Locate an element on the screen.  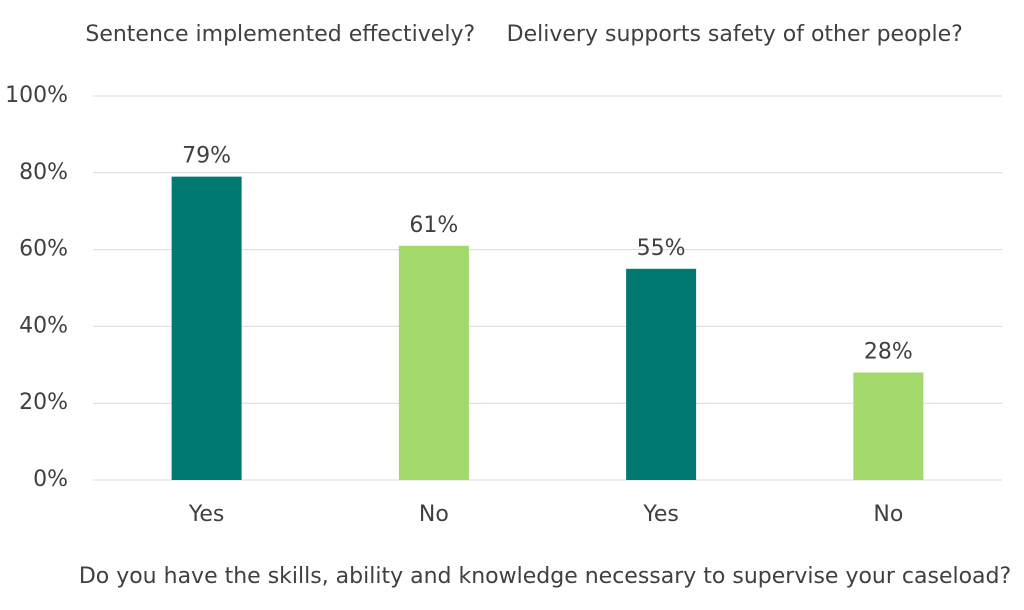
y-tick-label: 20% is located at coordinates (43, 402).